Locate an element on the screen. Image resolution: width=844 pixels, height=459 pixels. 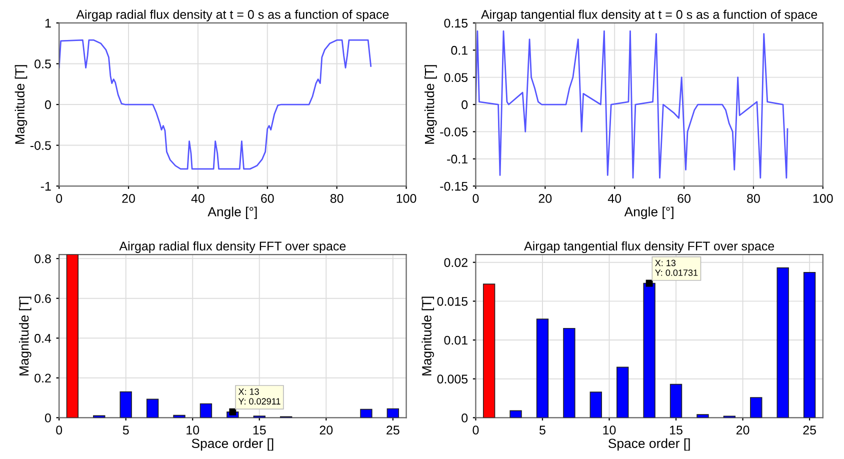
y-tick-label: 0.2 is located at coordinates (42, 378).